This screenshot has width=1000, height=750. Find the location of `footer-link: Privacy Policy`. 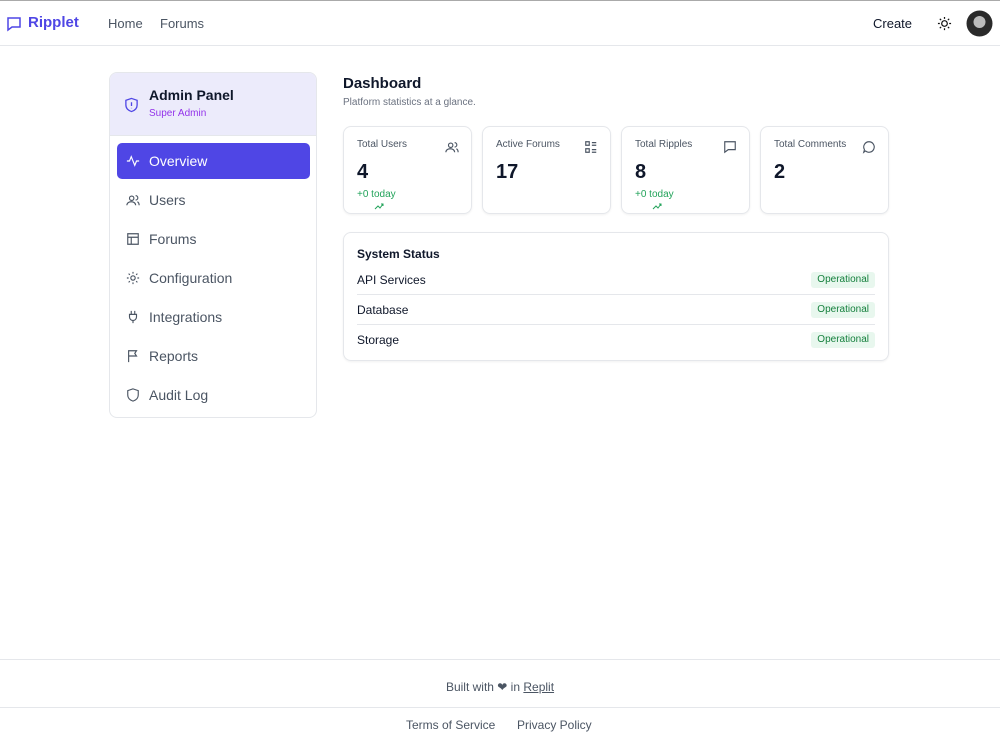

footer-link: Privacy Policy is located at coordinates (554, 725).